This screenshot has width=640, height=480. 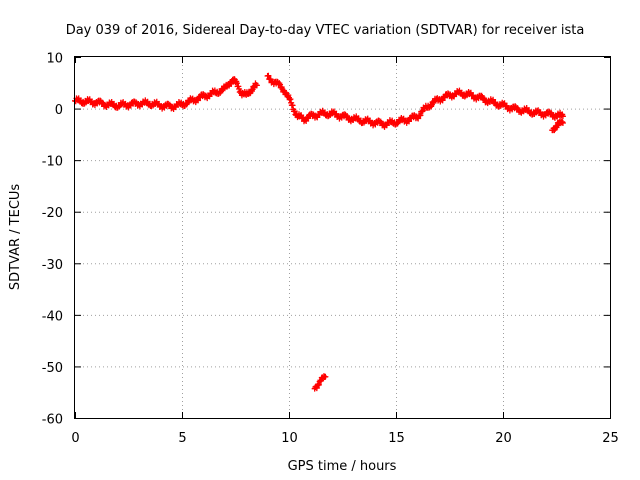 I want to click on x-tick-label: 0, so click(x=75, y=438).